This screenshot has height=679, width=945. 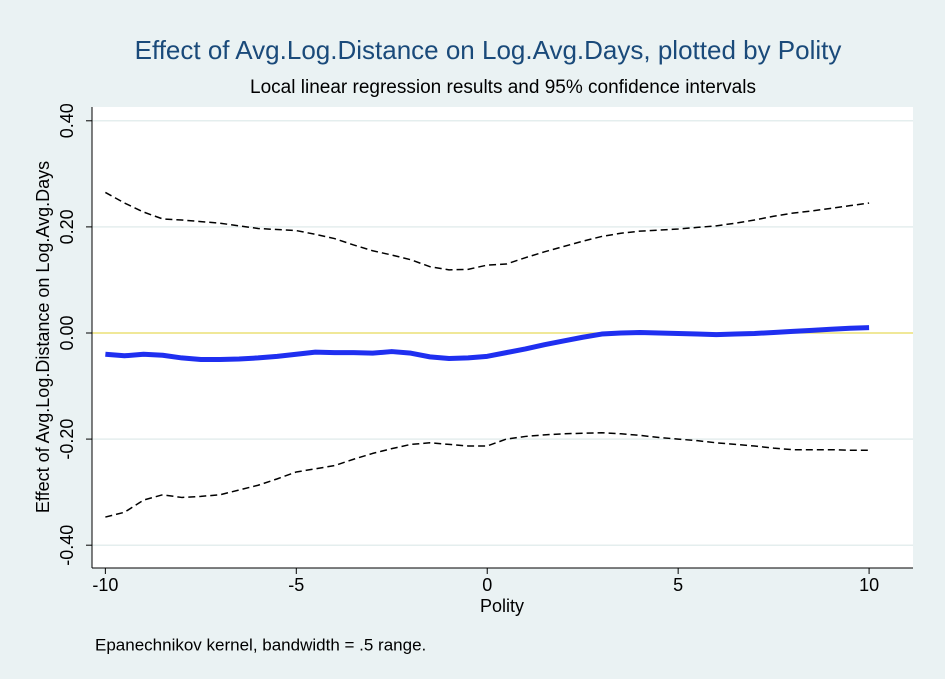 What do you see at coordinates (105, 585) in the screenshot?
I see `x-tick-label: -10` at bounding box center [105, 585].